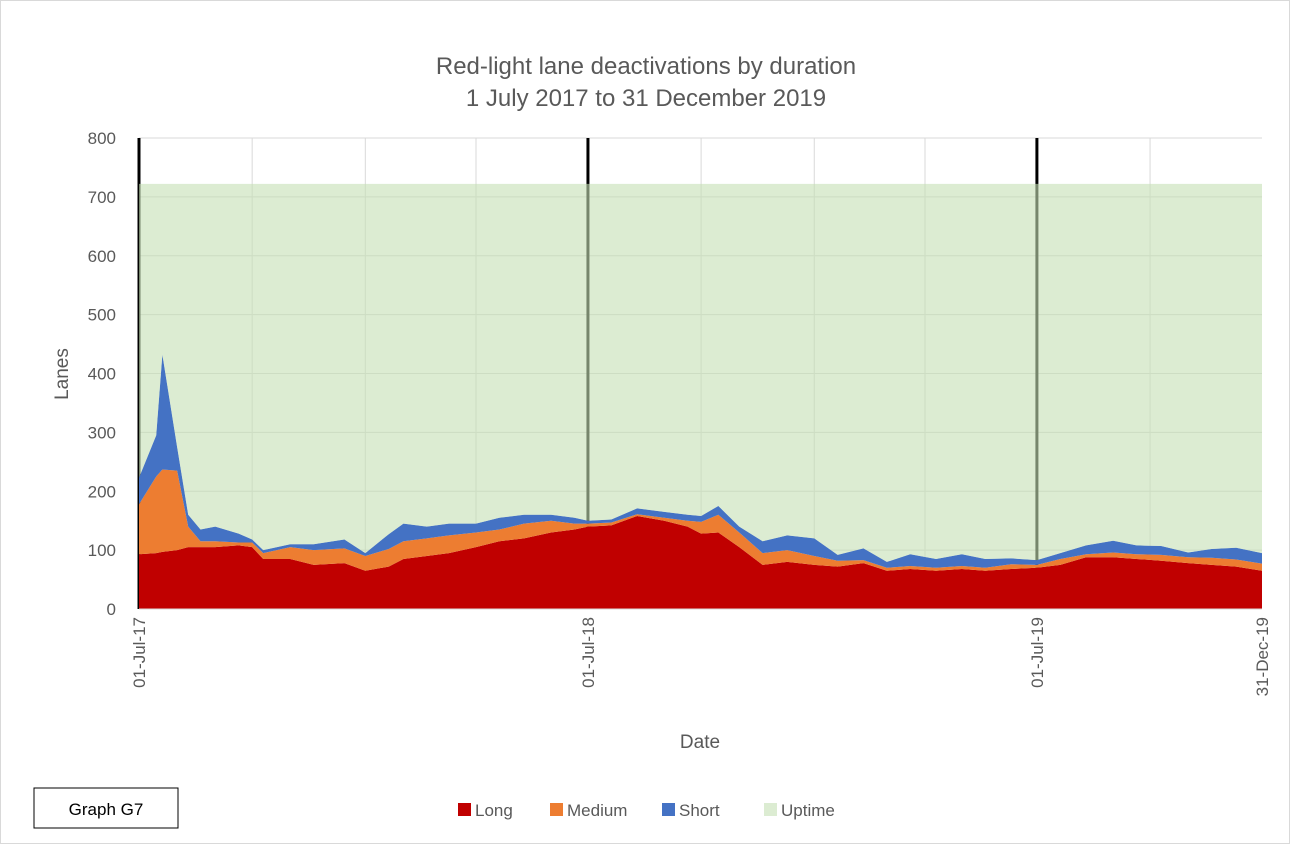  I want to click on y-tick-label: 800, so click(102, 138).